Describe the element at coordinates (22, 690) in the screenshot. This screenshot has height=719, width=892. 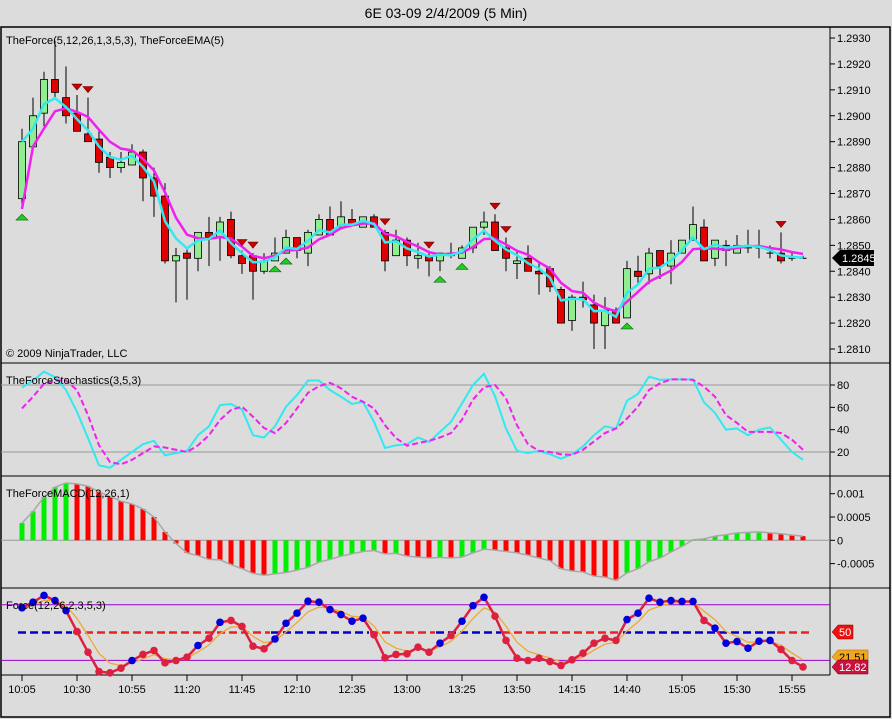
I see `time-tick-label: 10:05` at that location.